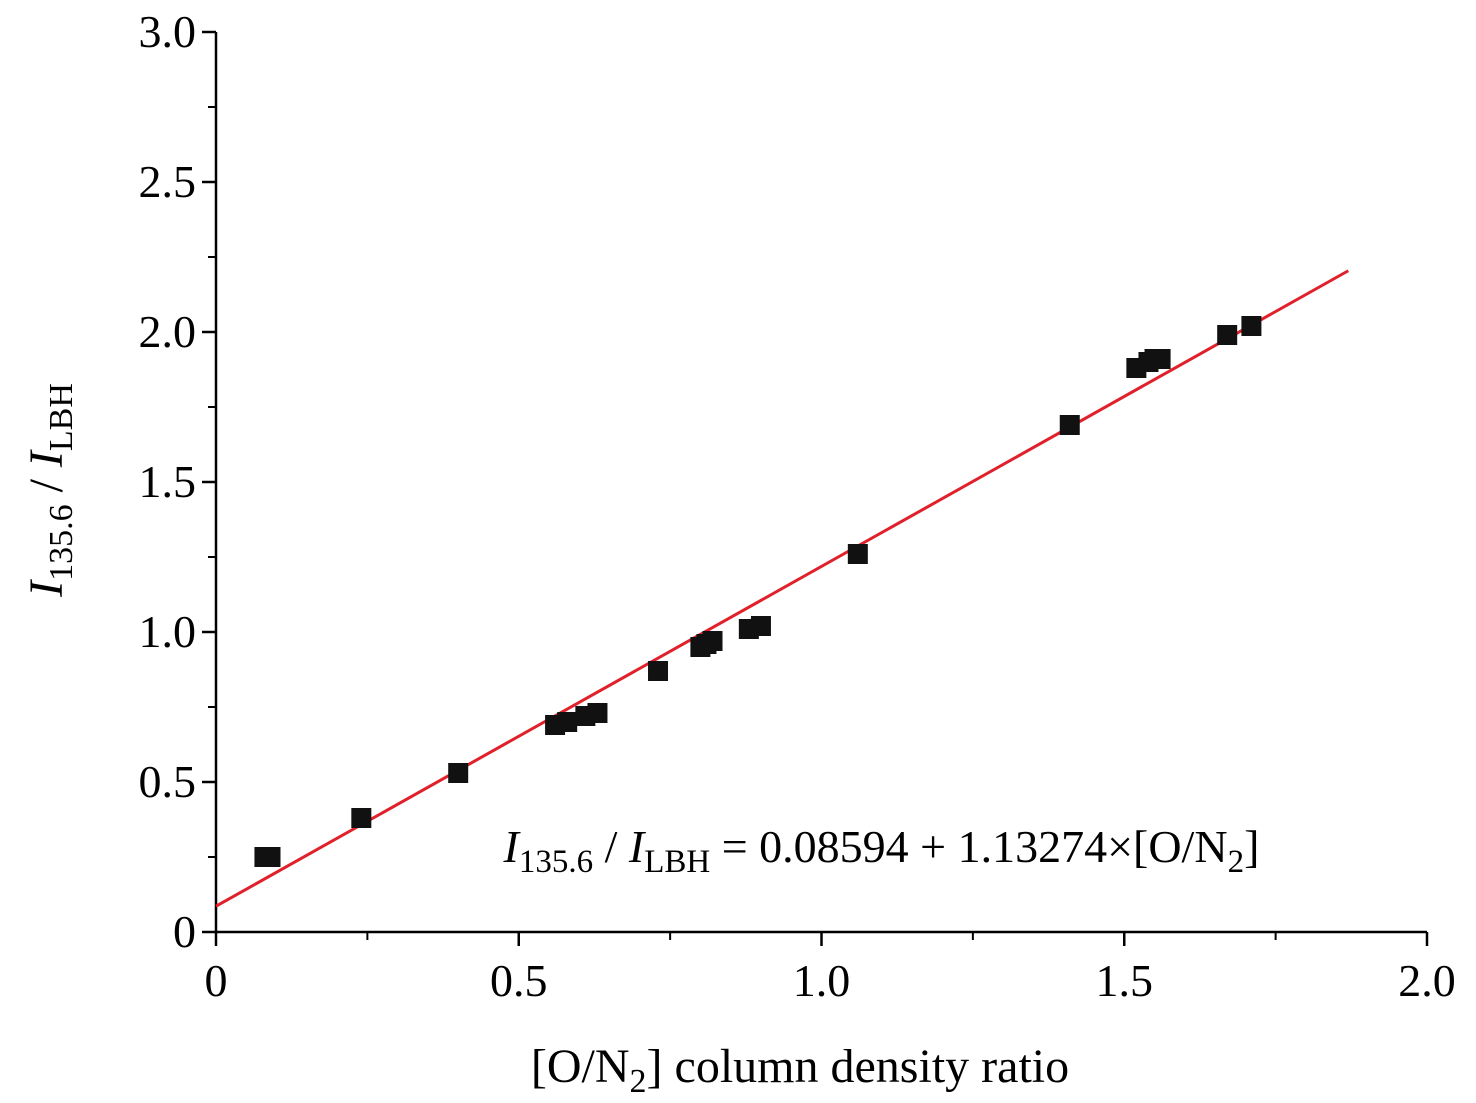  I want to click on x-tick-label: 2.0, so click(1427, 980).